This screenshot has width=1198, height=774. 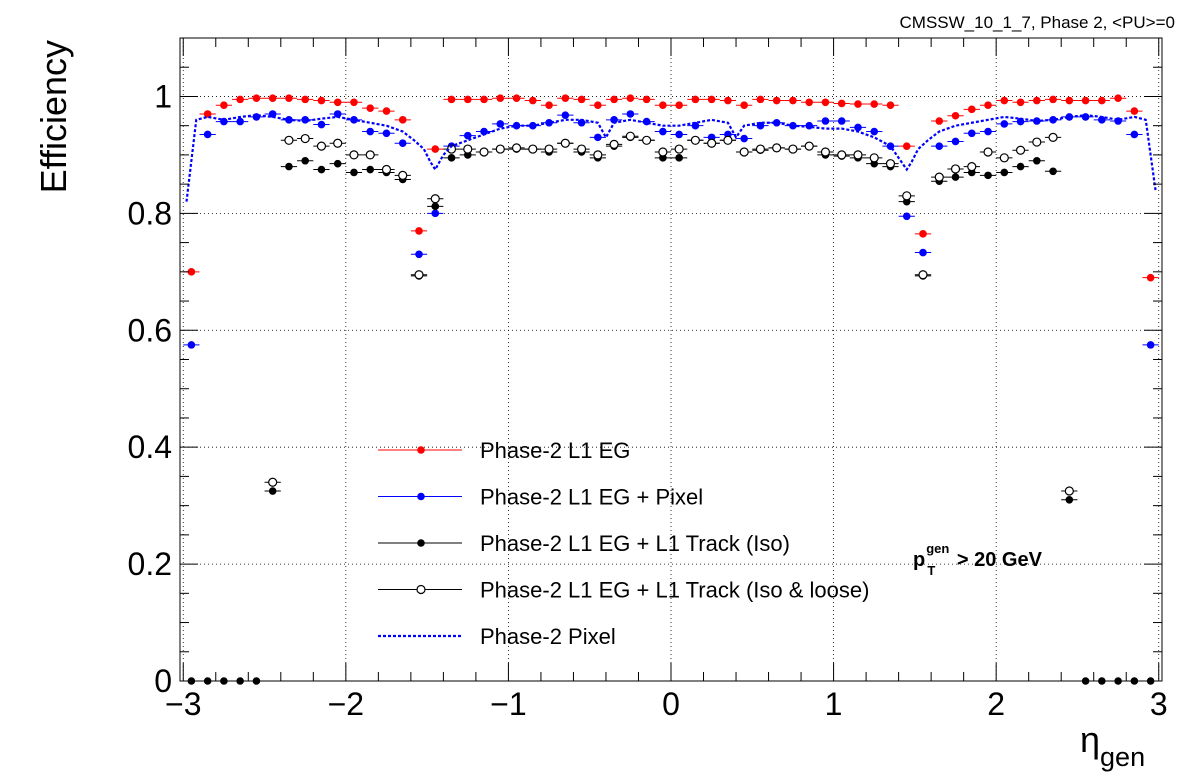 What do you see at coordinates (937, 548) in the screenshot?
I see `pt-superscript: gen` at bounding box center [937, 548].